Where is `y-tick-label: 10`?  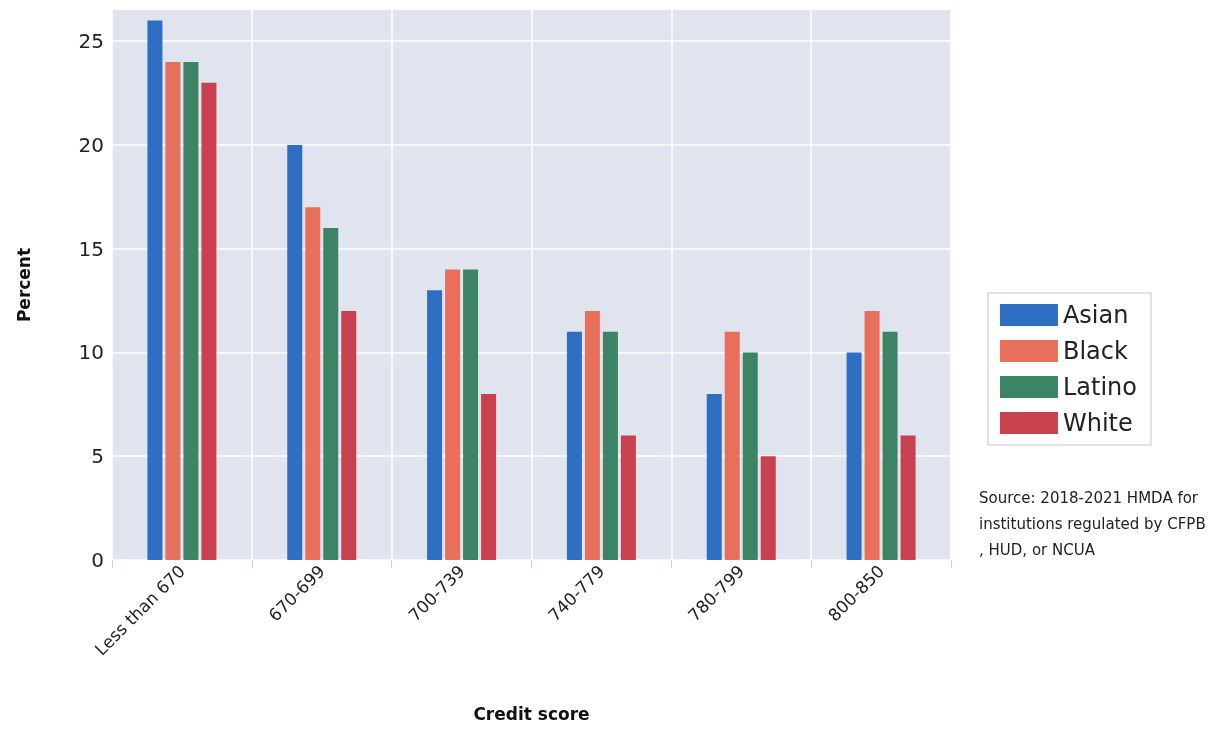 y-tick-label: 10 is located at coordinates (91, 352).